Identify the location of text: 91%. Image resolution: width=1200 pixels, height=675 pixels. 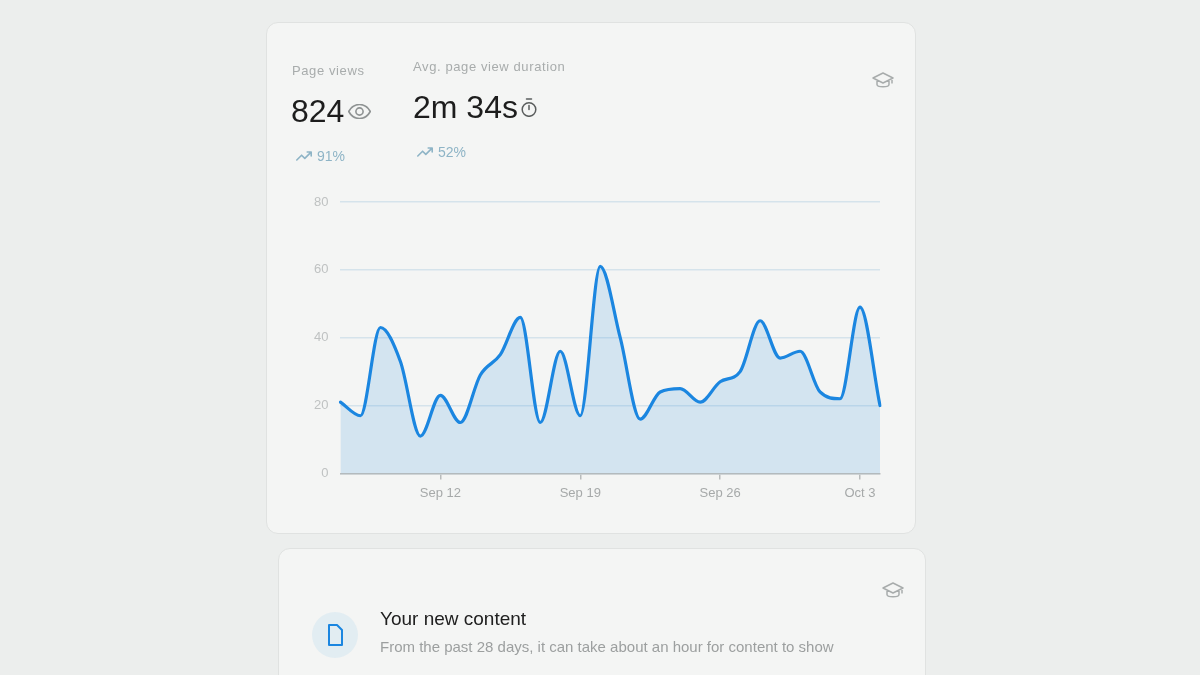
(331, 156).